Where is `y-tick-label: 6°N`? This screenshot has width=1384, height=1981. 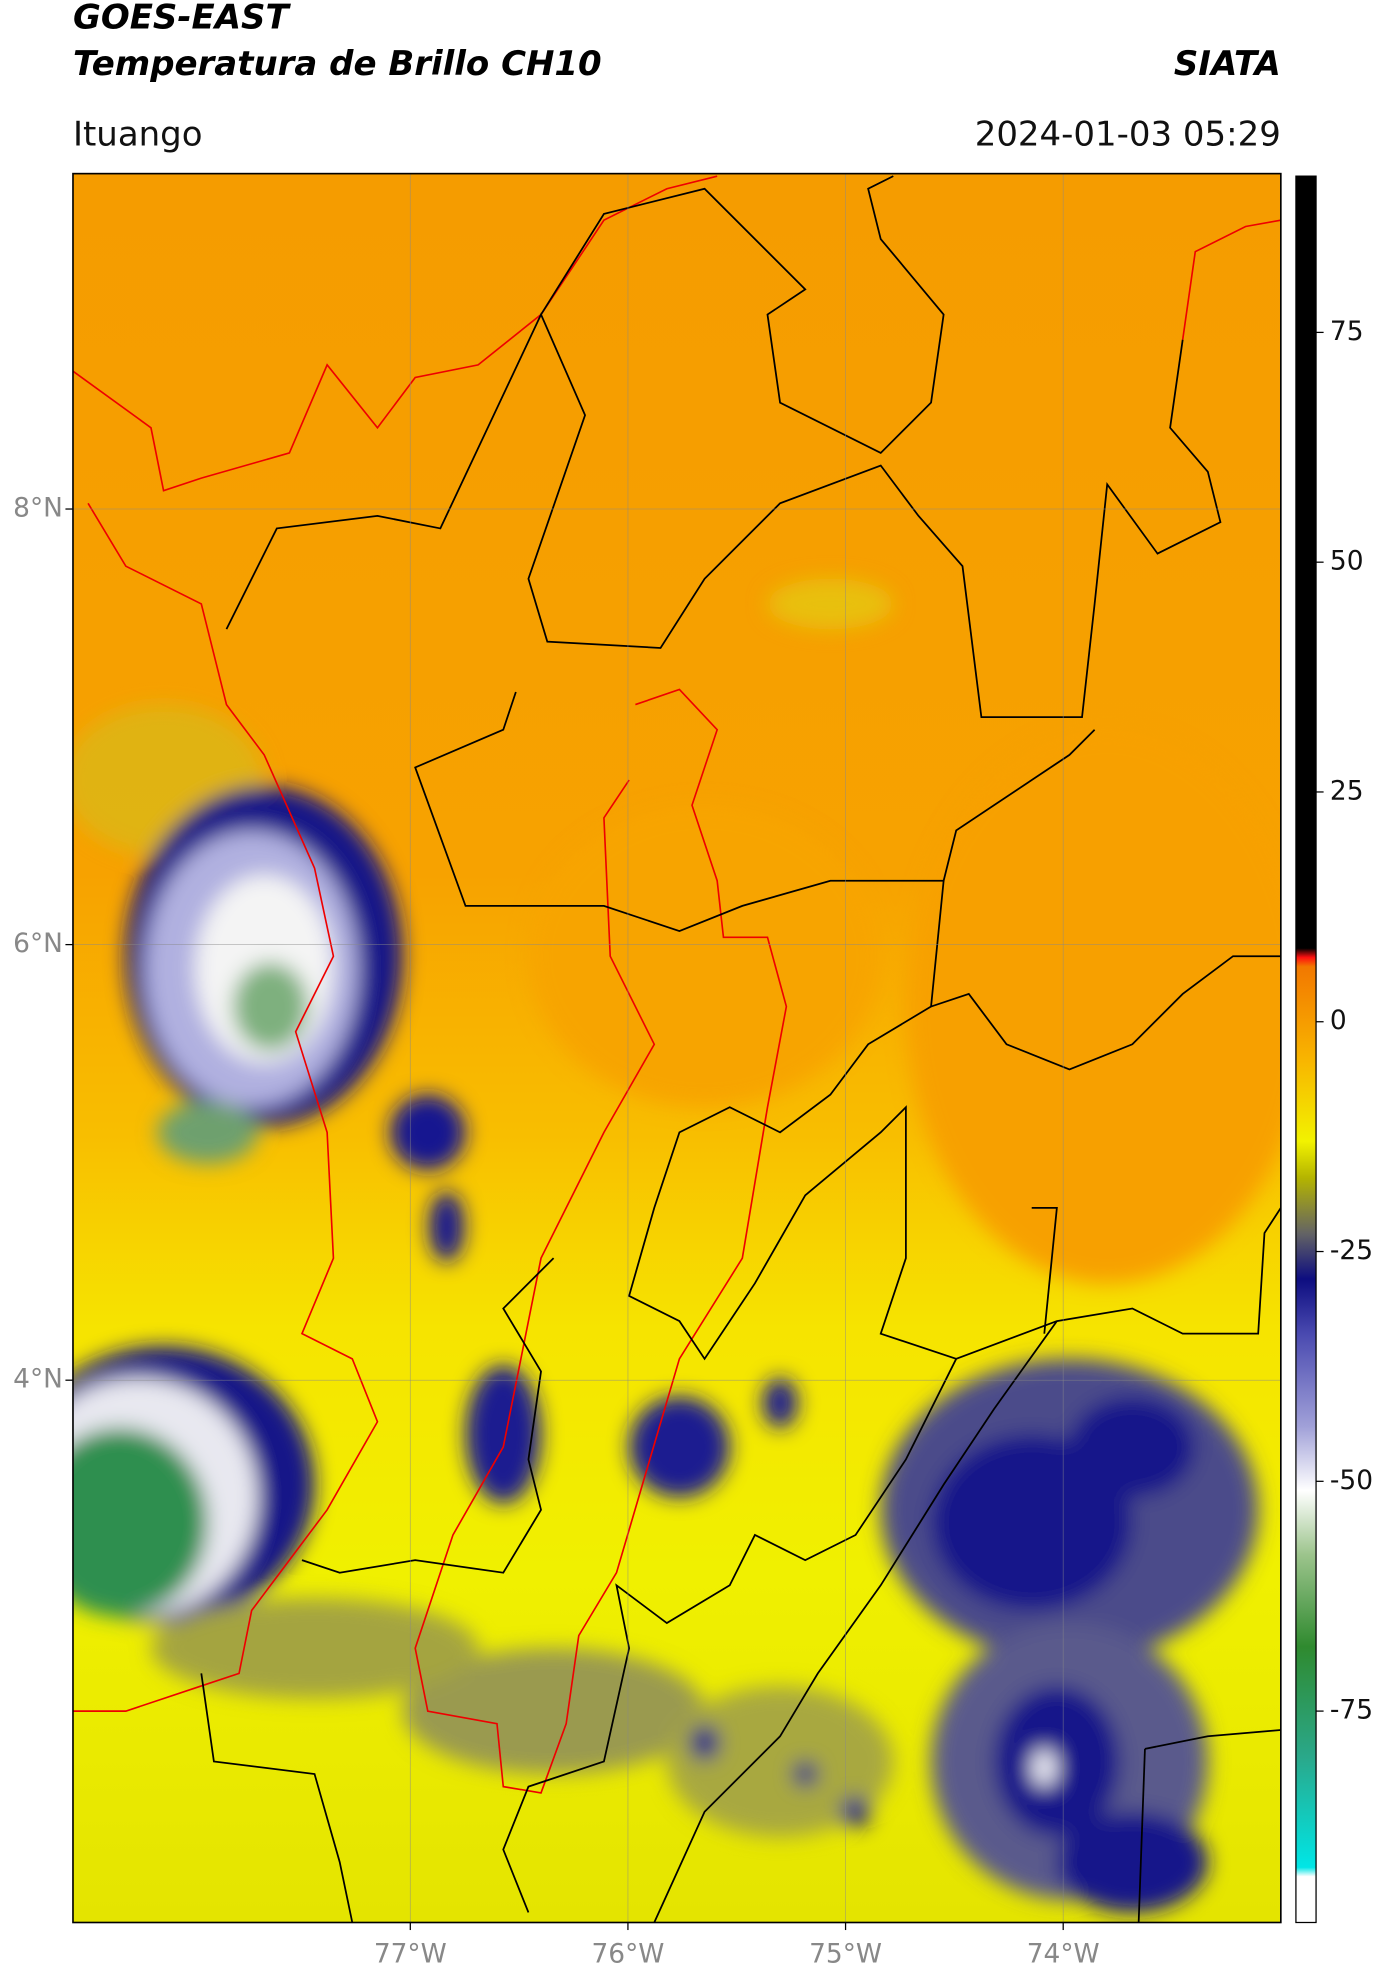 y-tick-label: 6°N is located at coordinates (38, 943).